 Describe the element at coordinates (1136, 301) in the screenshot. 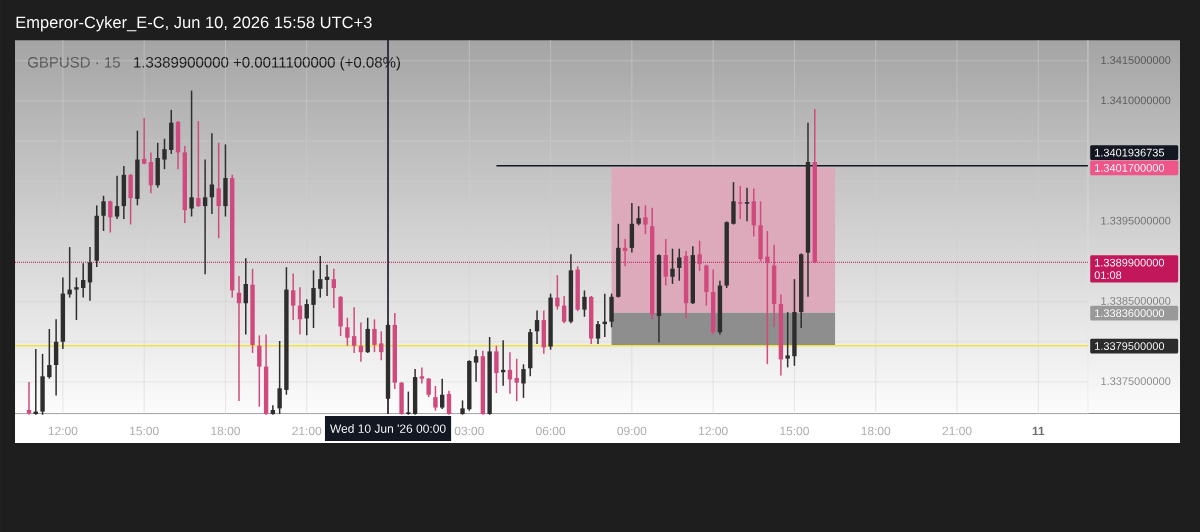

I see `y-tick-label: 1.3385000000` at that location.